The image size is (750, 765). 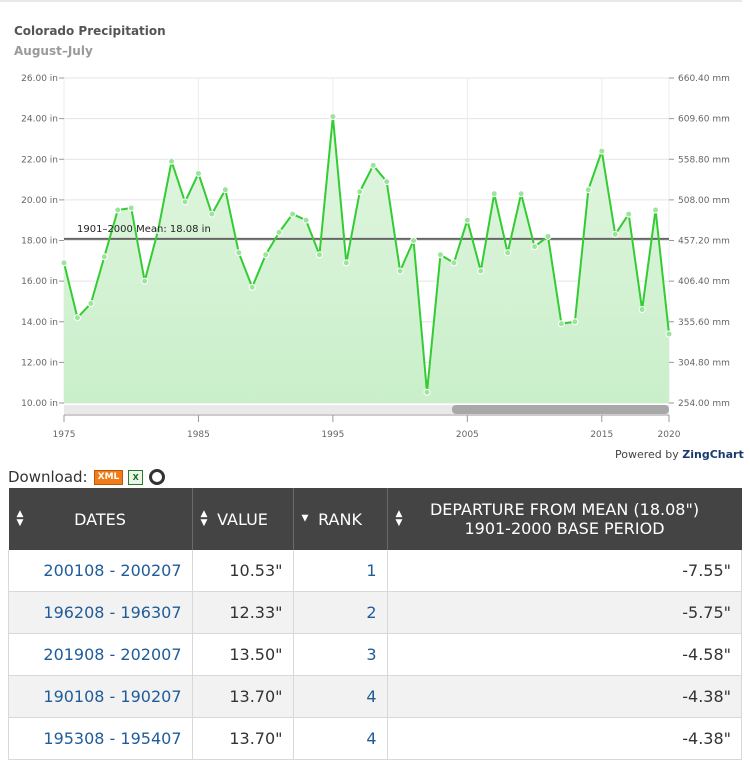 I want to click on x-tick-label: 1995, so click(x=332, y=435).